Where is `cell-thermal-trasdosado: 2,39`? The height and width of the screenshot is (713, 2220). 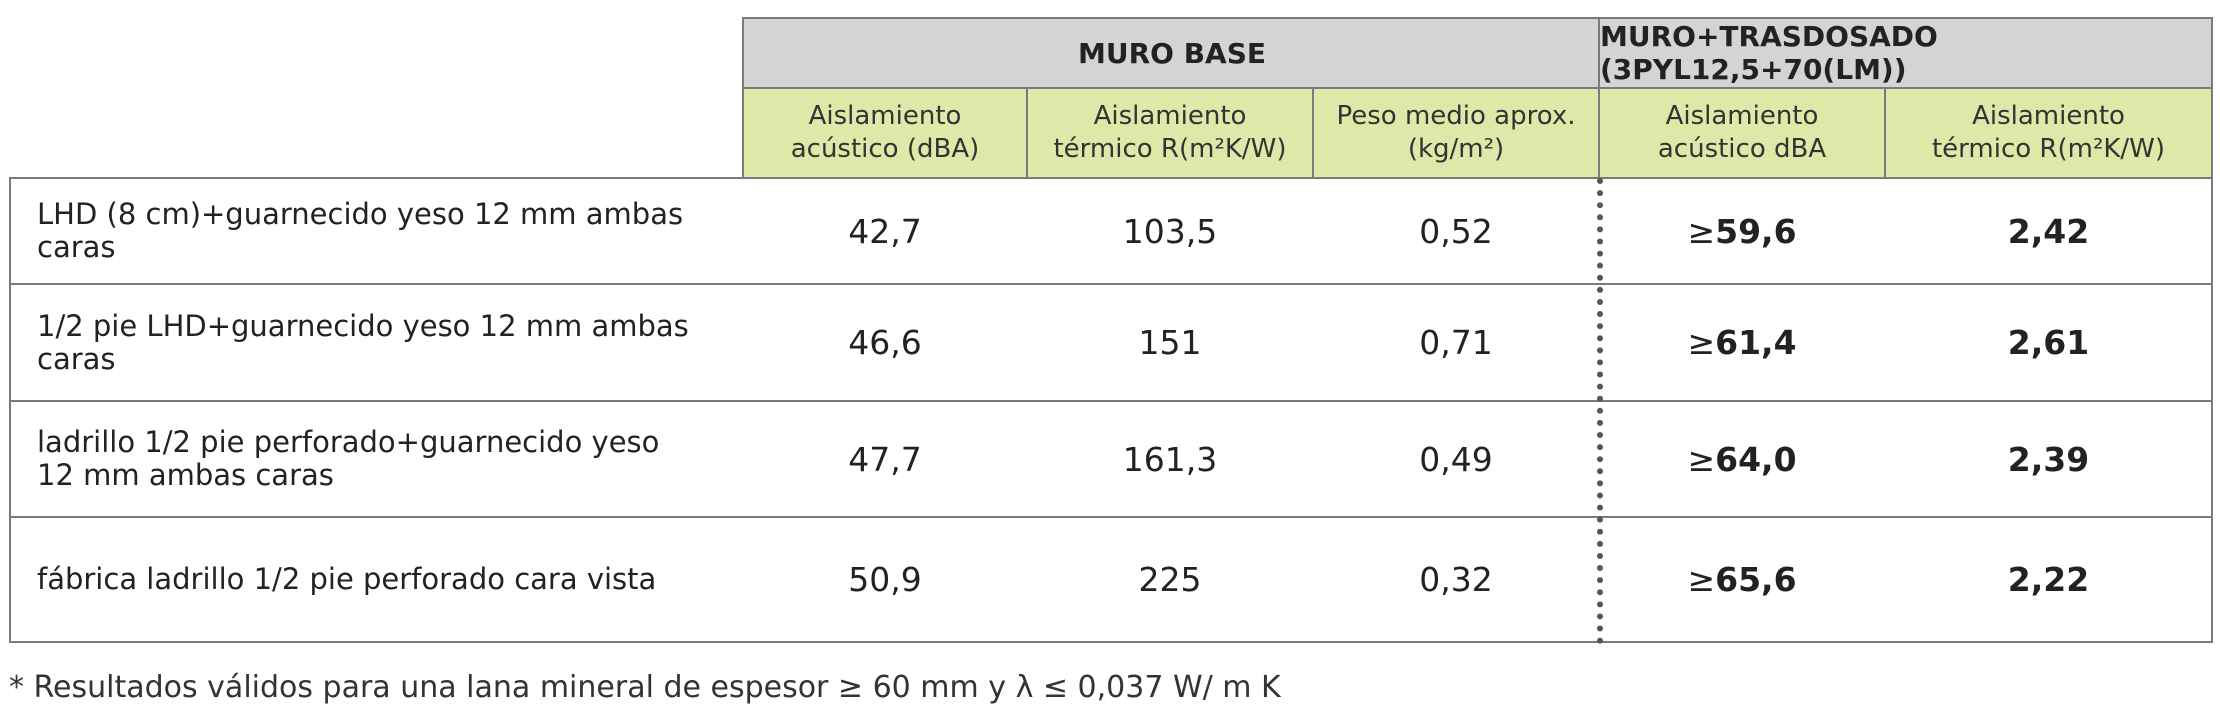
cell-thermal-trasdosado: 2,39 is located at coordinates (2048, 459).